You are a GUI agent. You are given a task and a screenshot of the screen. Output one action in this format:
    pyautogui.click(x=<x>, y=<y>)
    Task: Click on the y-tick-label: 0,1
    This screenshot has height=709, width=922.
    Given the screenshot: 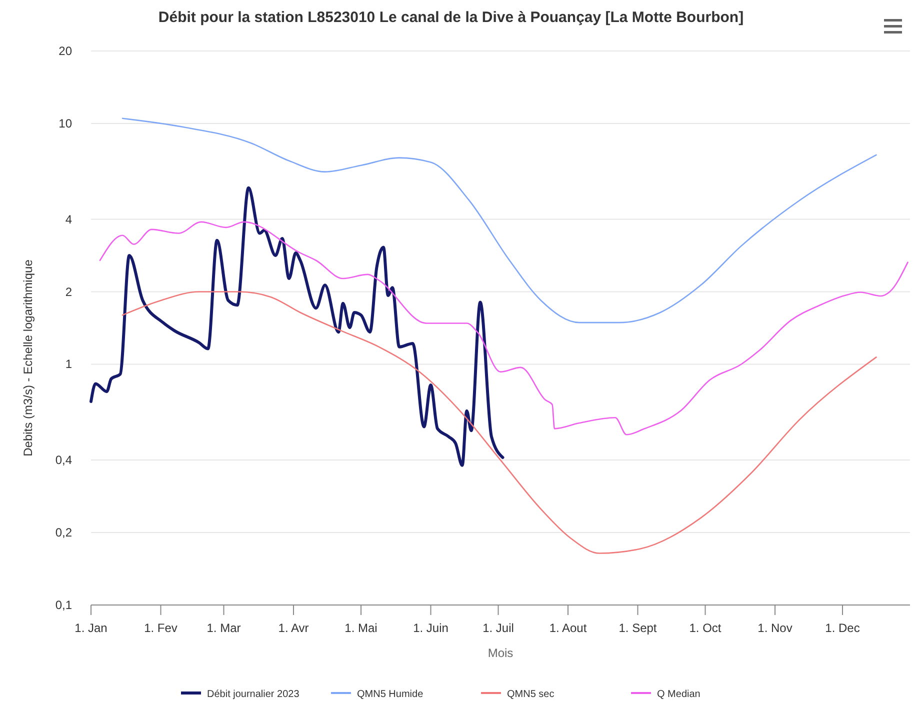 What is the action you would take?
    pyautogui.click(x=63, y=605)
    